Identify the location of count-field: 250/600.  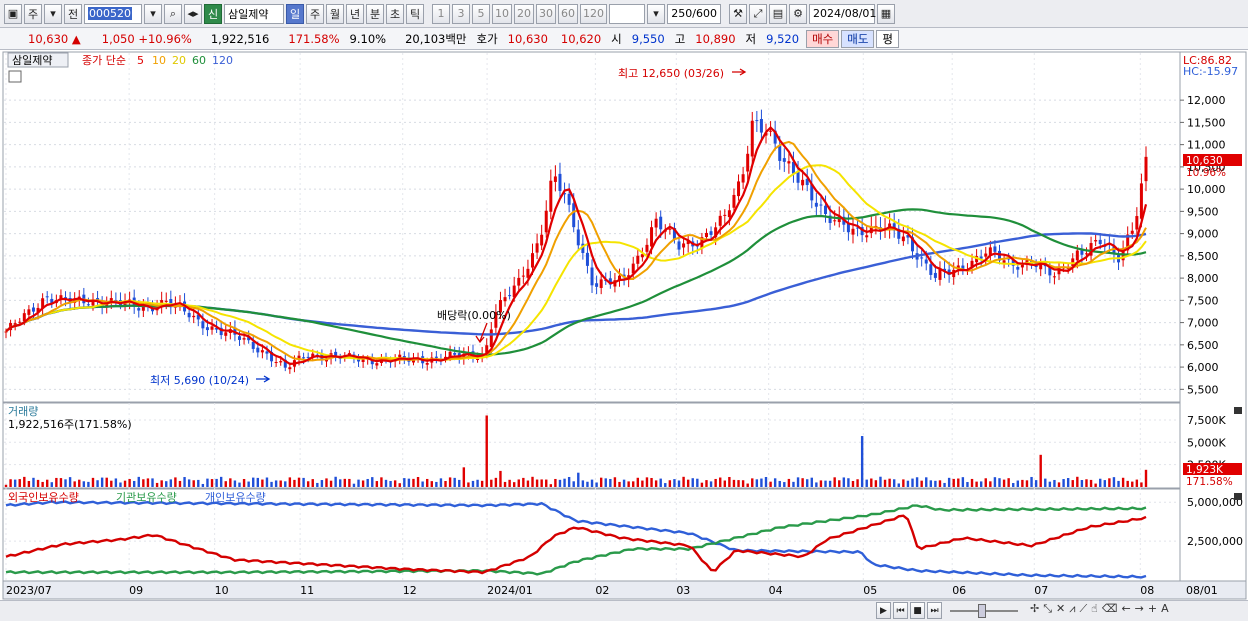
(694, 13).